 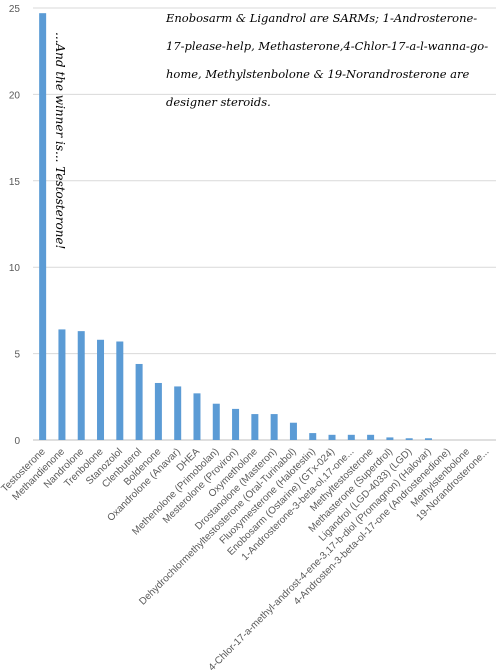 I want to click on y-tick-label: 20, so click(x=15, y=95).